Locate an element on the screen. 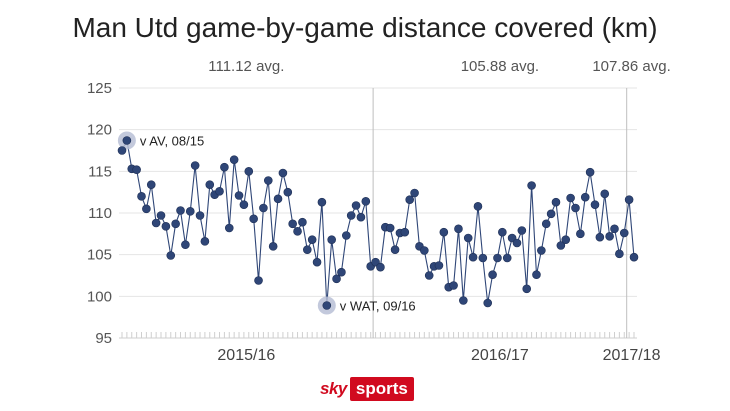 Image resolution: width=730 pixels, height=411 pixels. y-tick-label-95: 95 is located at coordinates (103, 338).